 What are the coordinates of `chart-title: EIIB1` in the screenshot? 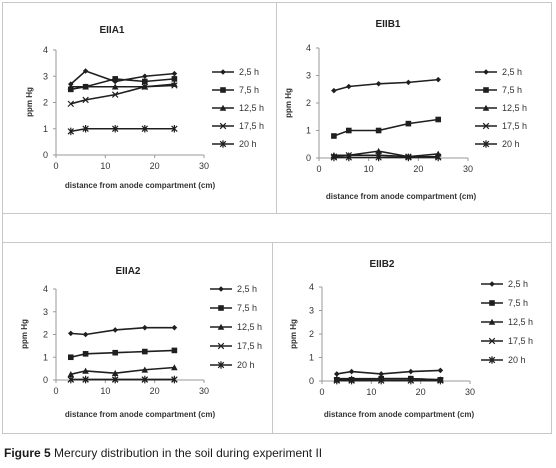 It's located at (387, 24).